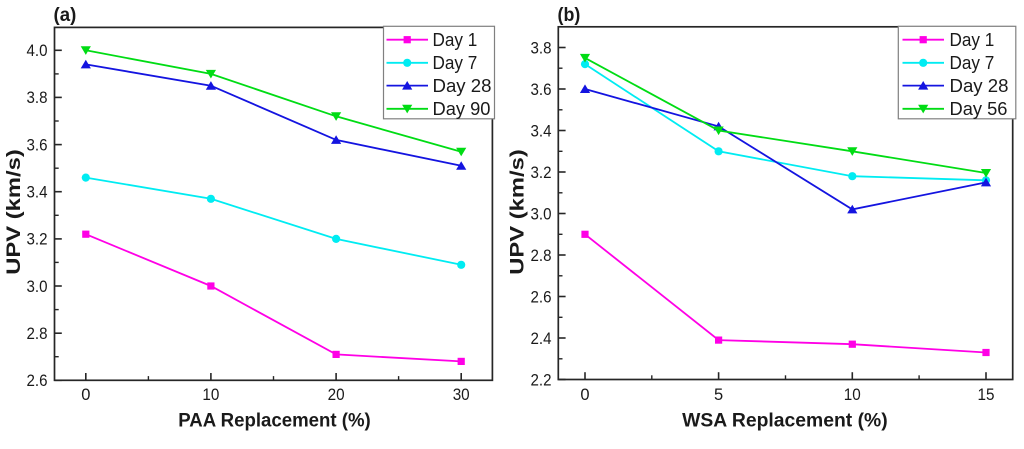  Describe the element at coordinates (718, 395) in the screenshot. I see `svg-text: 5` at that location.